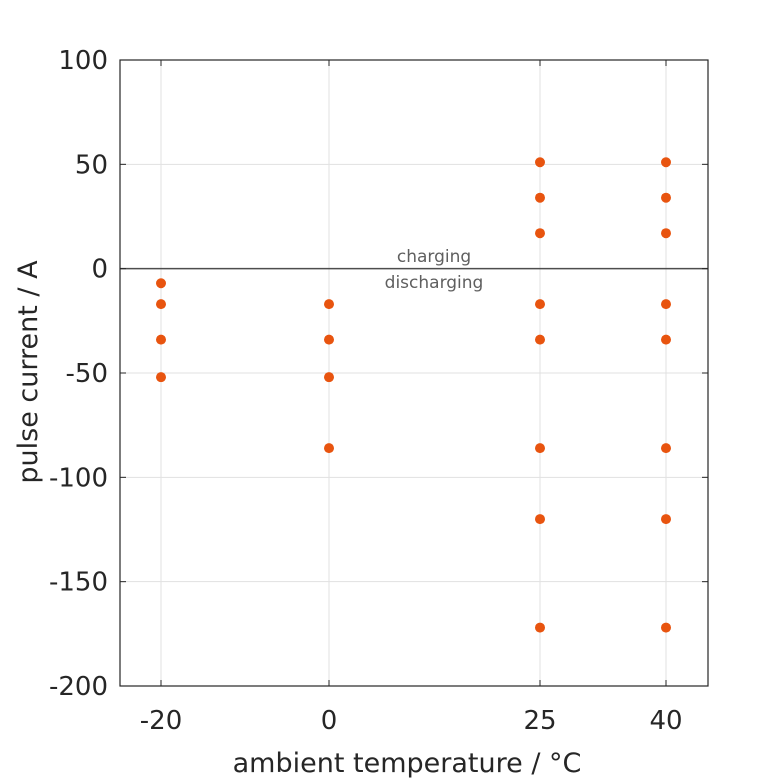 The height and width of the screenshot is (781, 781). What do you see at coordinates (434, 283) in the screenshot?
I see `annotation-discharging: discharging` at bounding box center [434, 283].